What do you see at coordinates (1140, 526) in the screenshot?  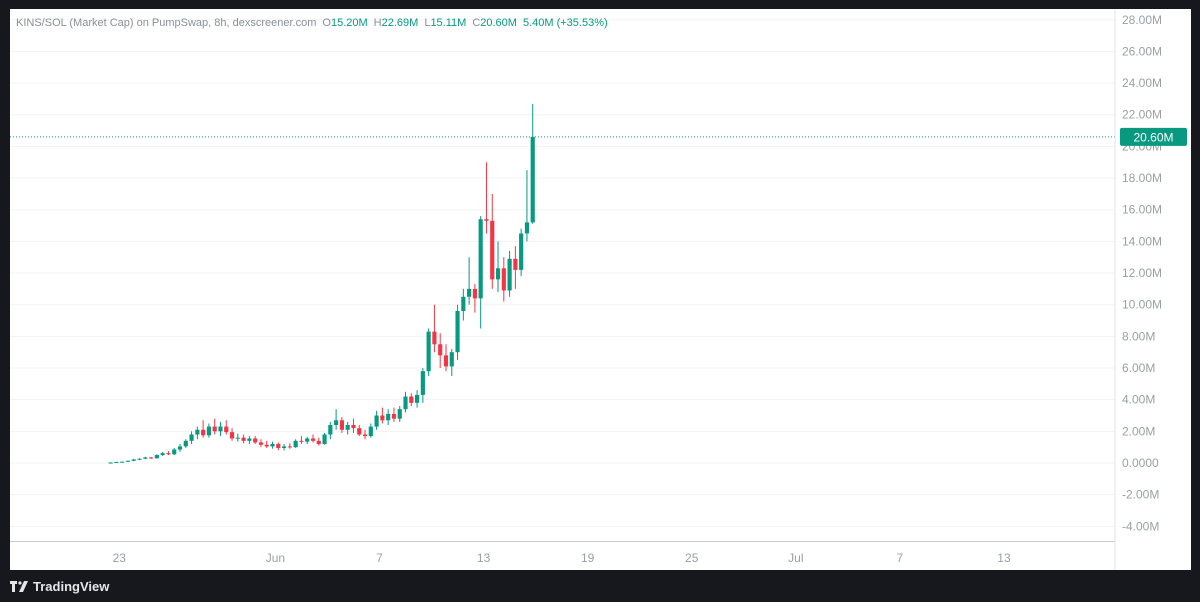 I see `y-tick-label: -4.00M` at bounding box center [1140, 526].